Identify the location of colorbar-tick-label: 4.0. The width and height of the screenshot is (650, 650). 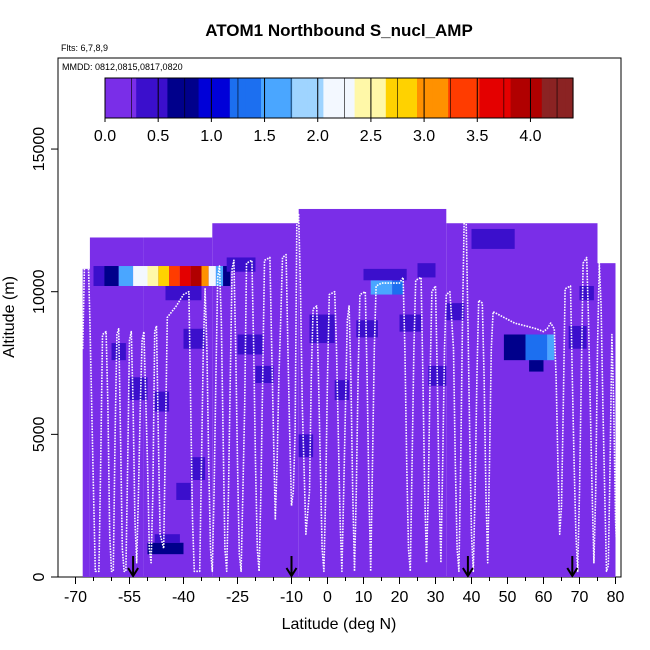
(530, 136).